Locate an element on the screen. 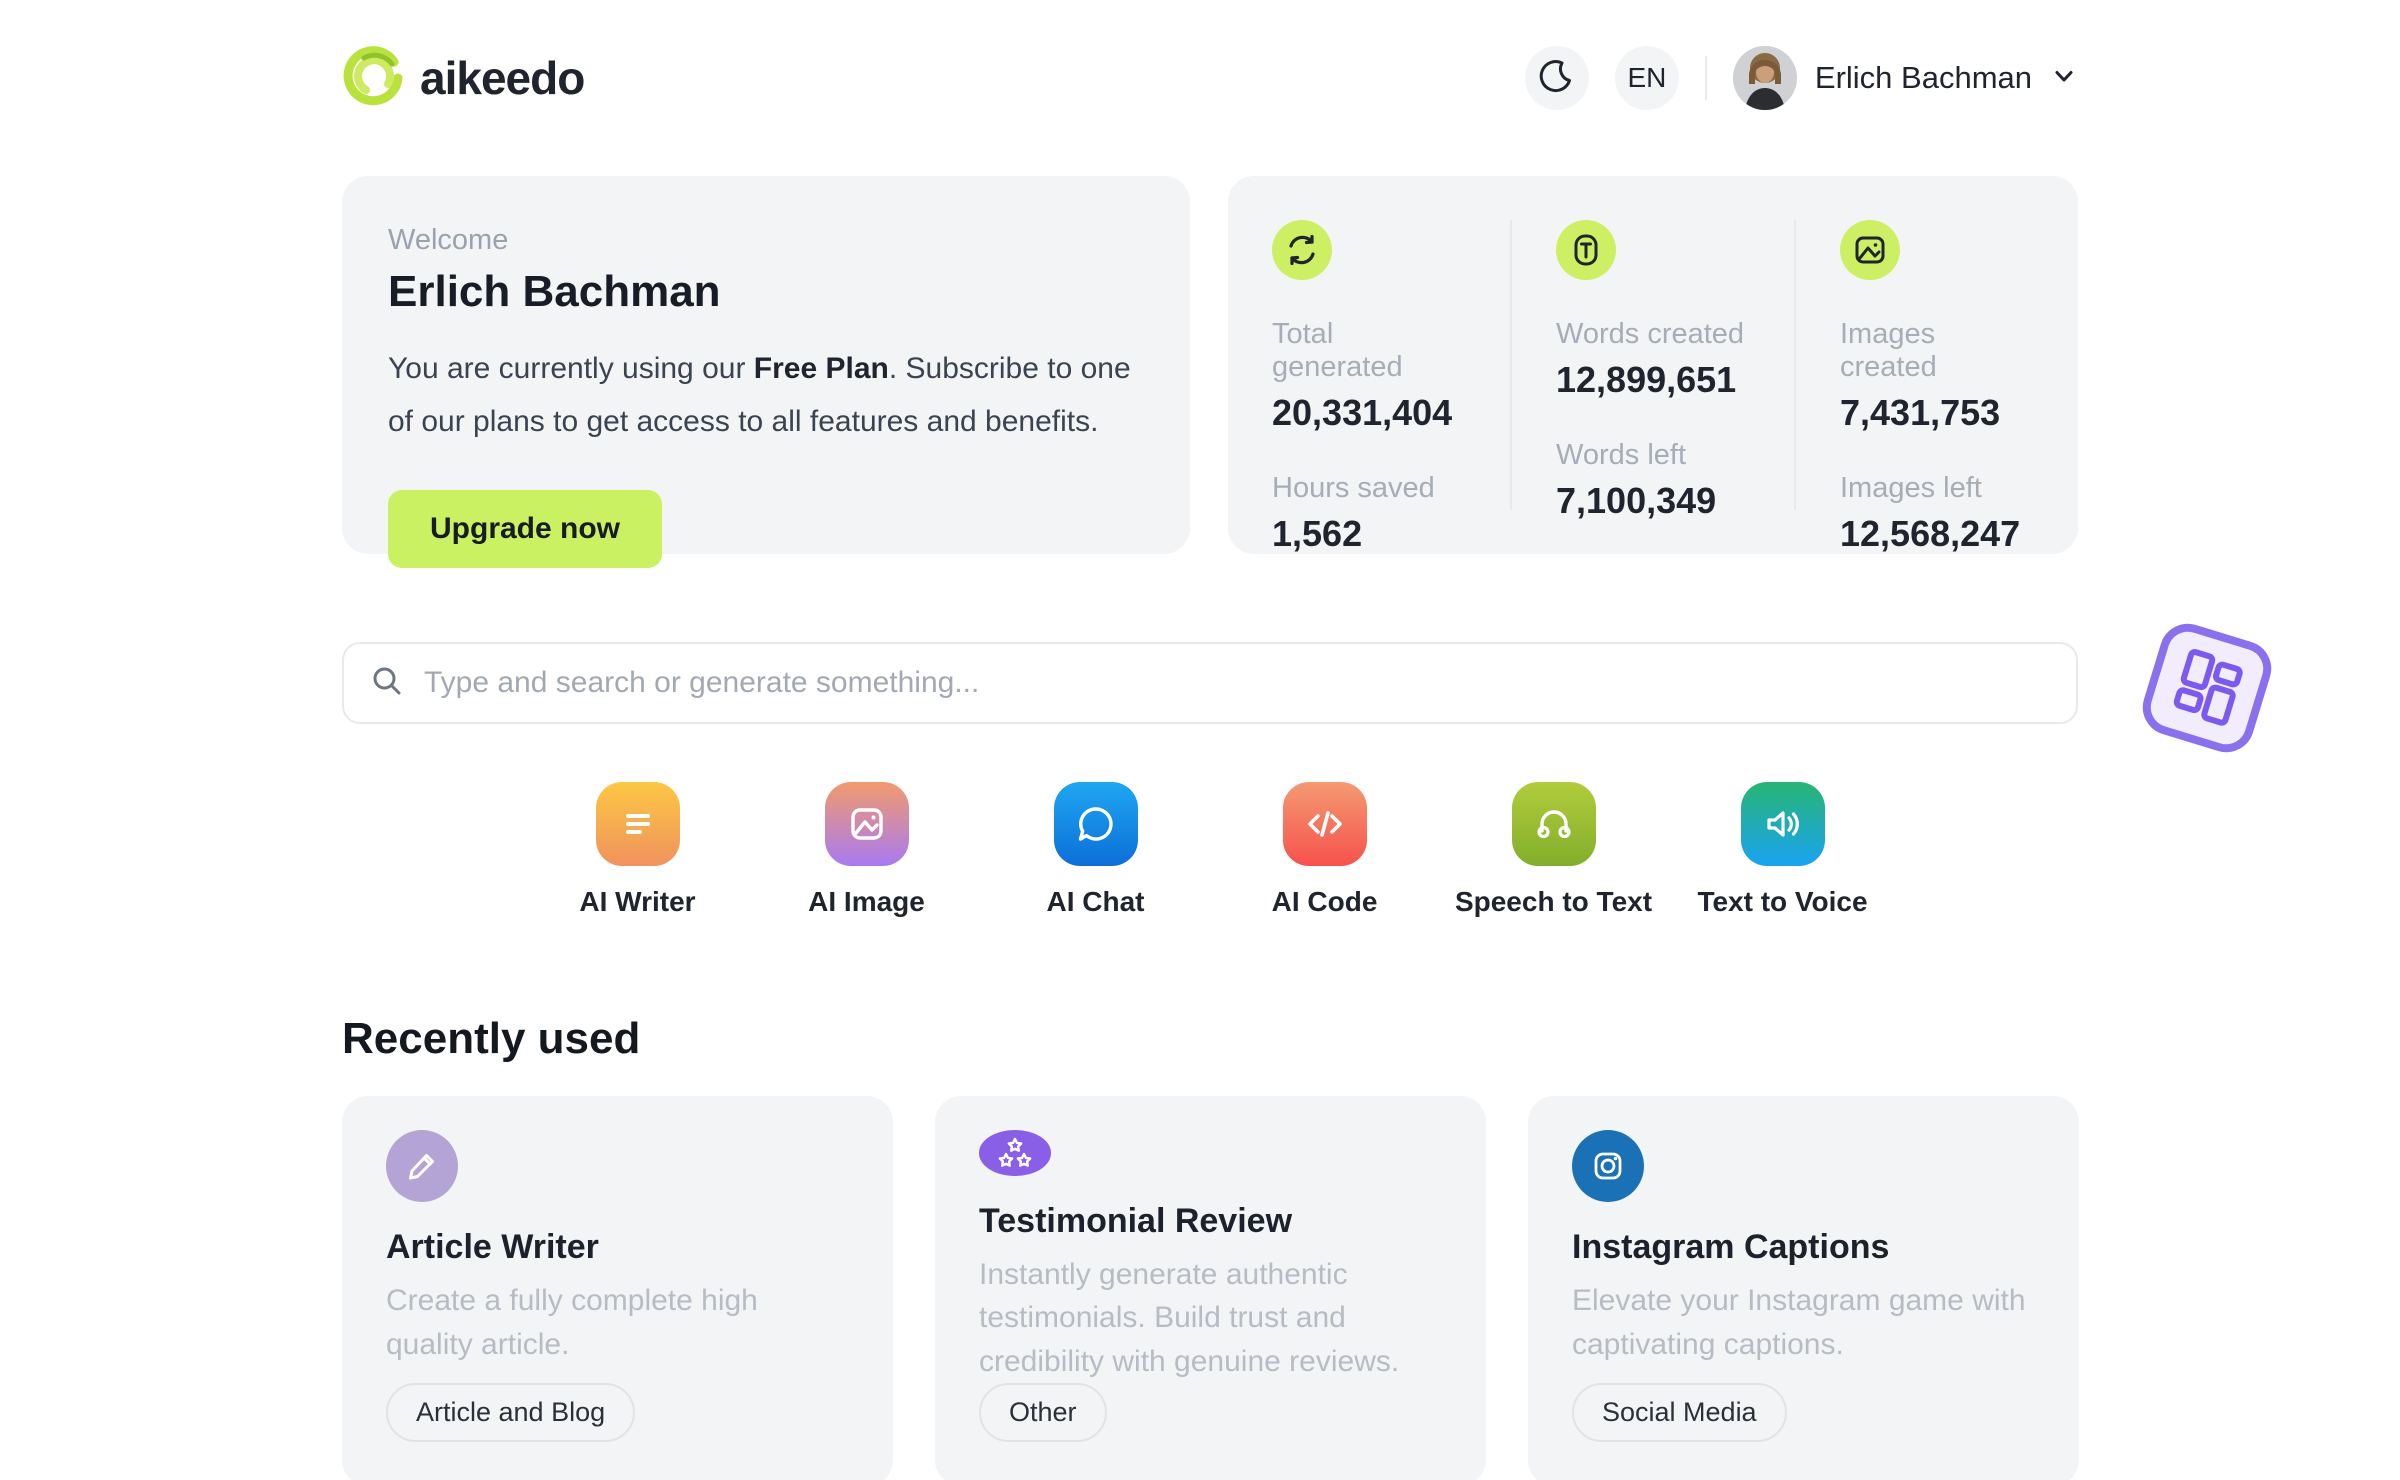 This screenshot has height=1480, width=2400. upgrade-now-button: Upgrade now is located at coordinates (525, 529).